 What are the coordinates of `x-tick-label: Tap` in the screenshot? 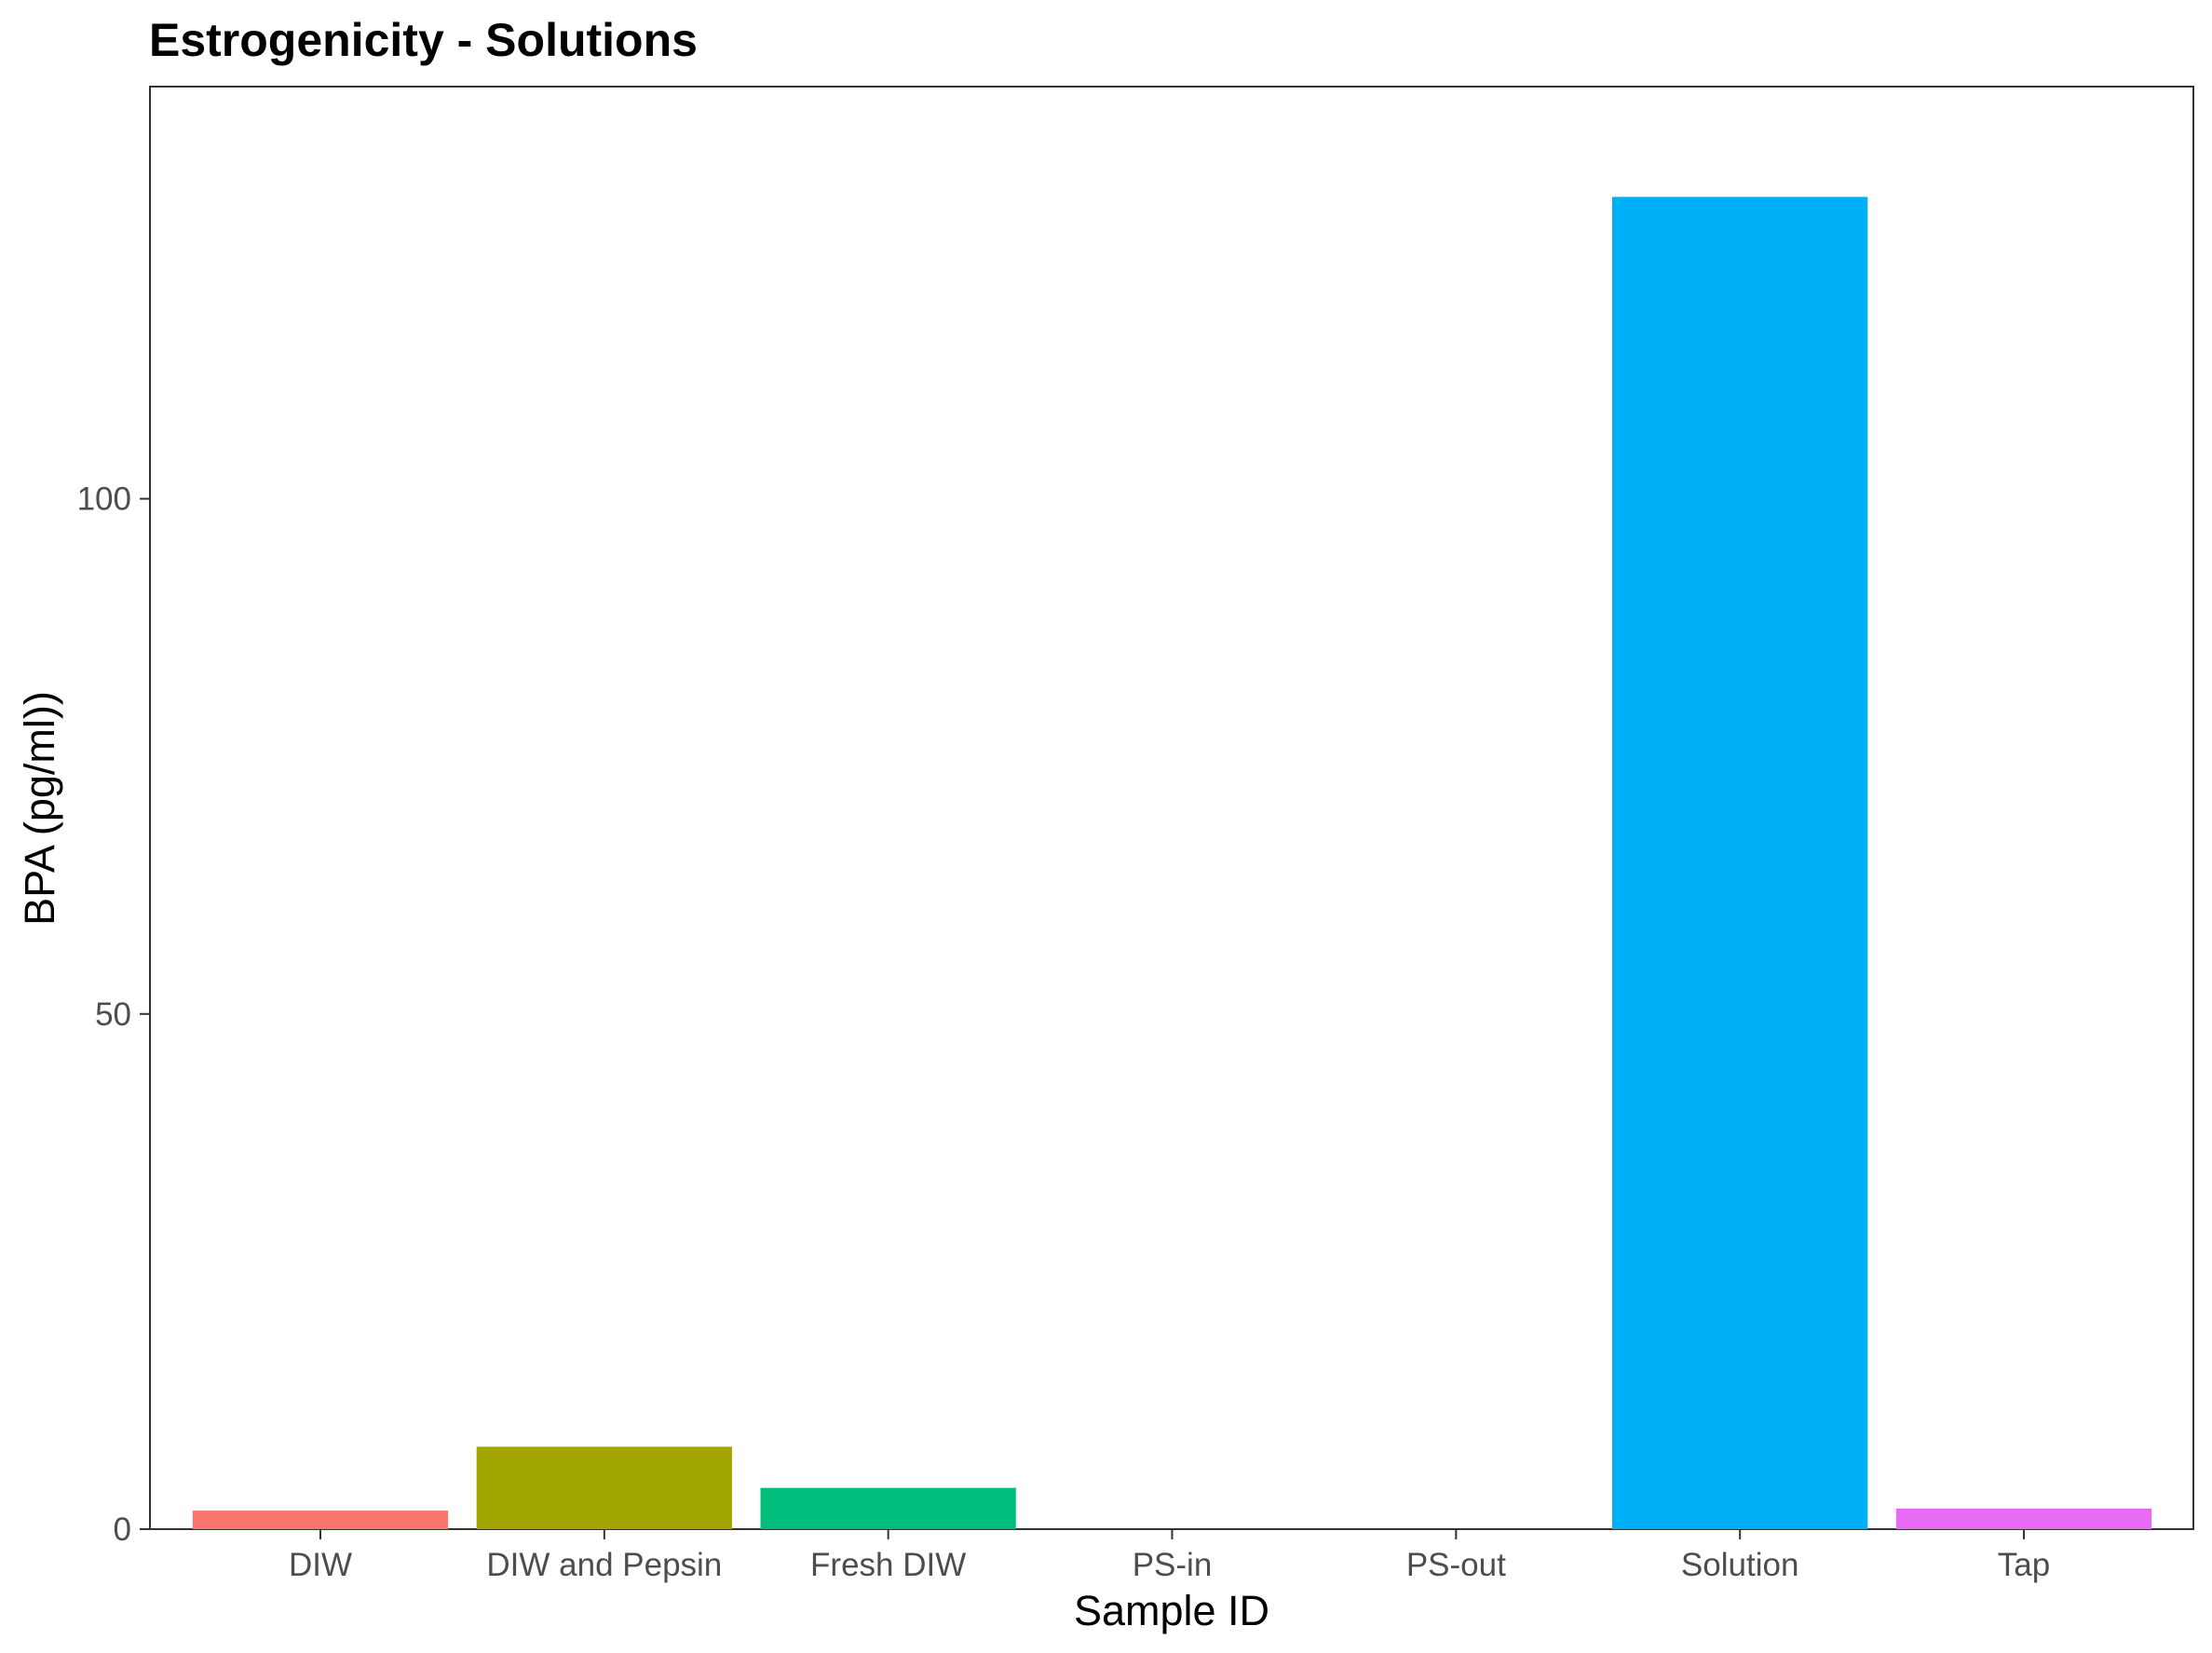 It's located at (2024, 1565).